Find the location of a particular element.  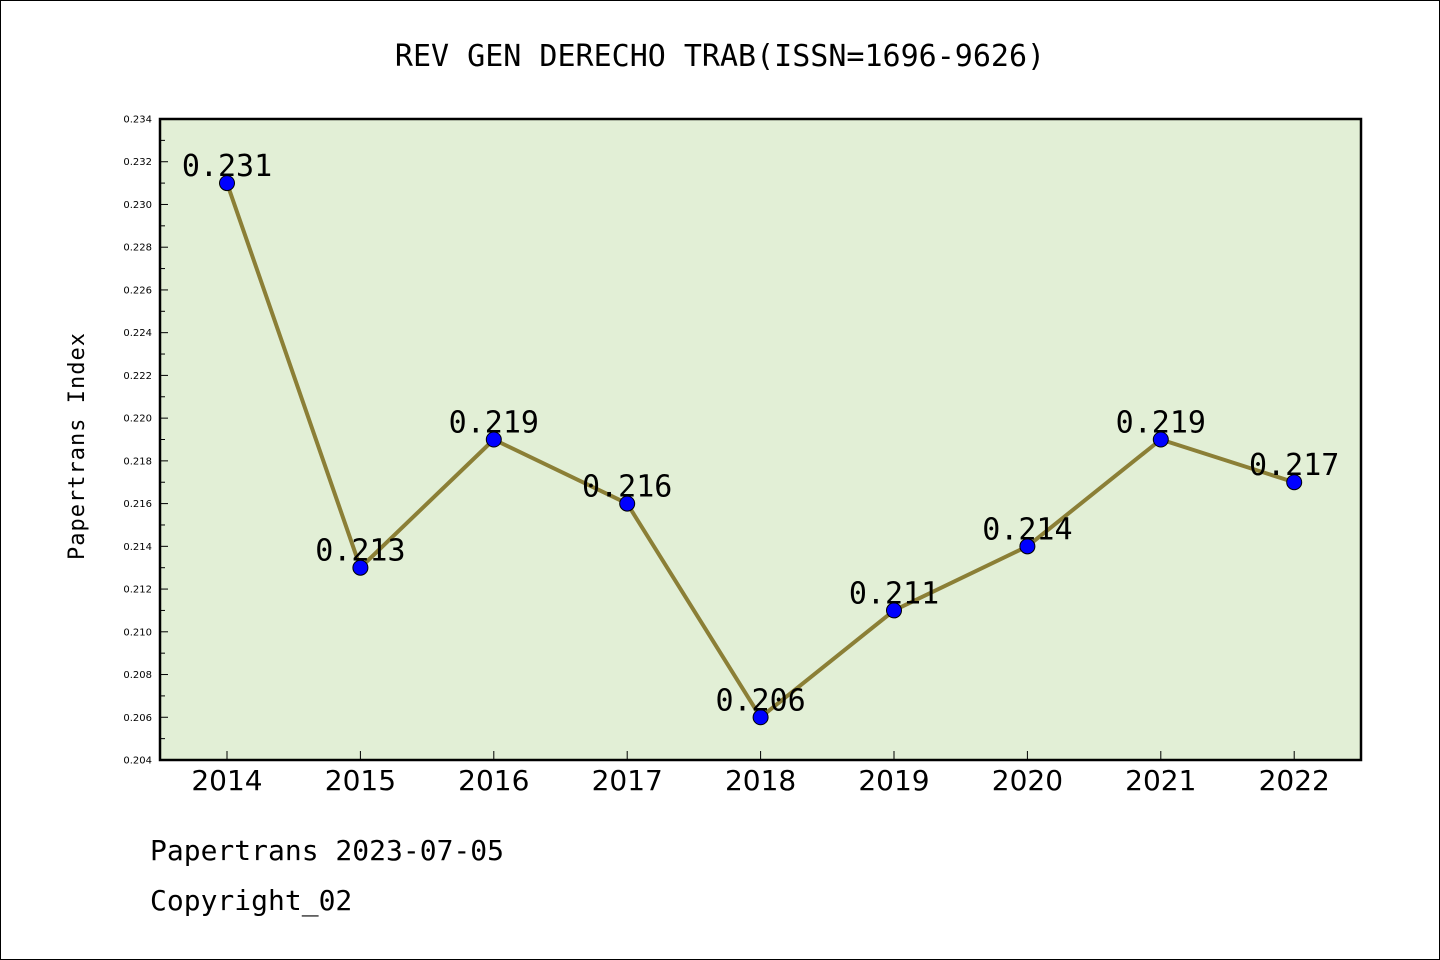

data-label: 0.231 is located at coordinates (227, 166).